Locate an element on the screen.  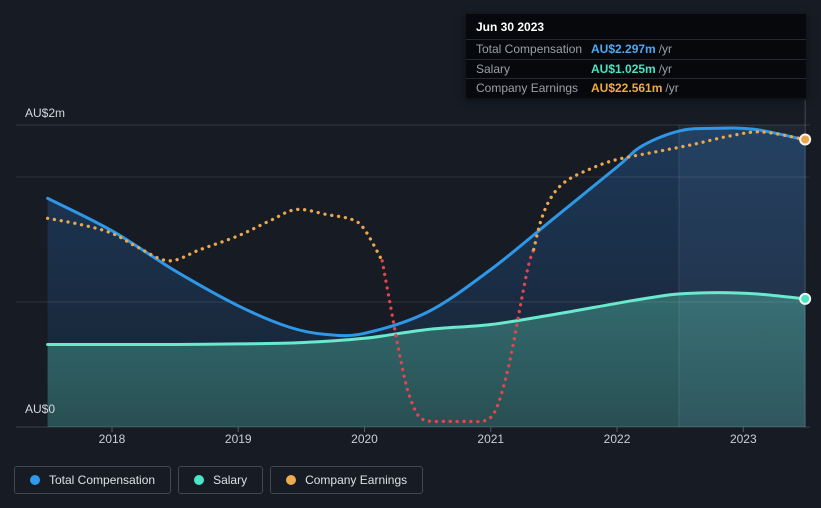
tooltip-label: Total Compensation is located at coordinates (529, 49).